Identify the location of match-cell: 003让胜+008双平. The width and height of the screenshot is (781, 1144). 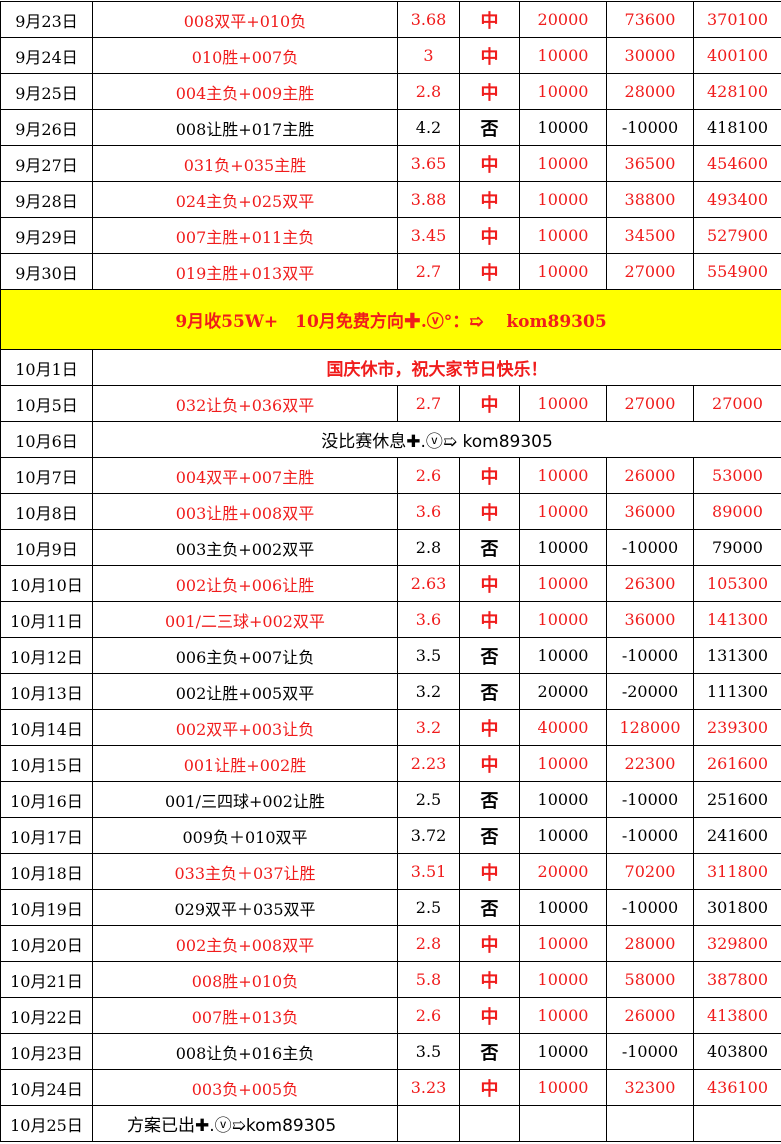
(245, 512).